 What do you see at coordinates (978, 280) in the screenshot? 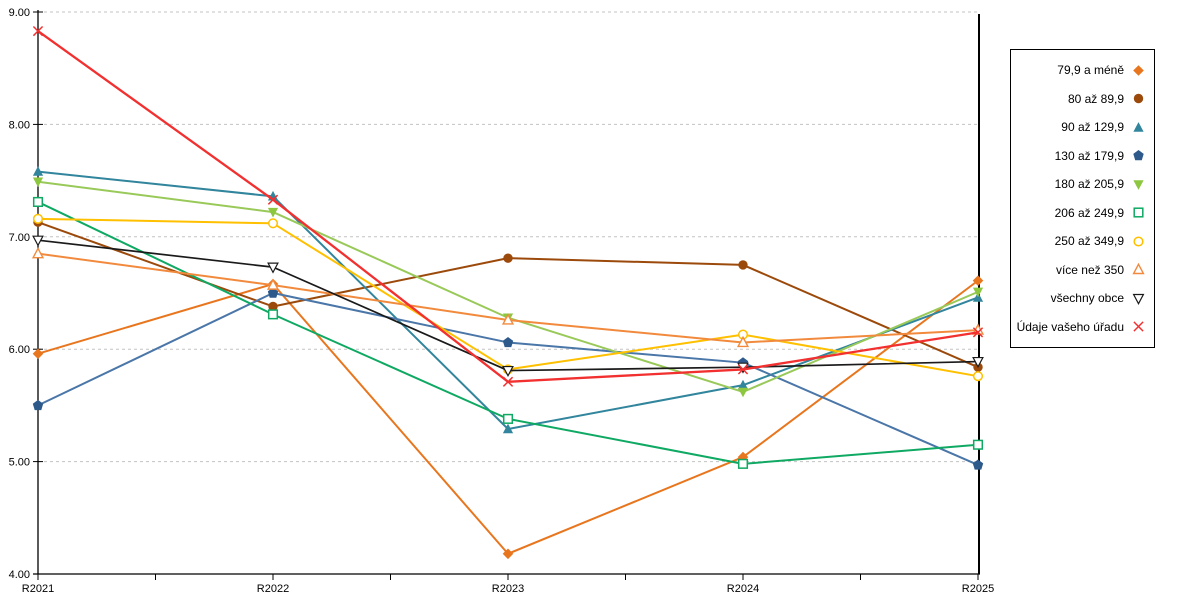
I see `marker-79-9-a-mene-r2025` at bounding box center [978, 280].